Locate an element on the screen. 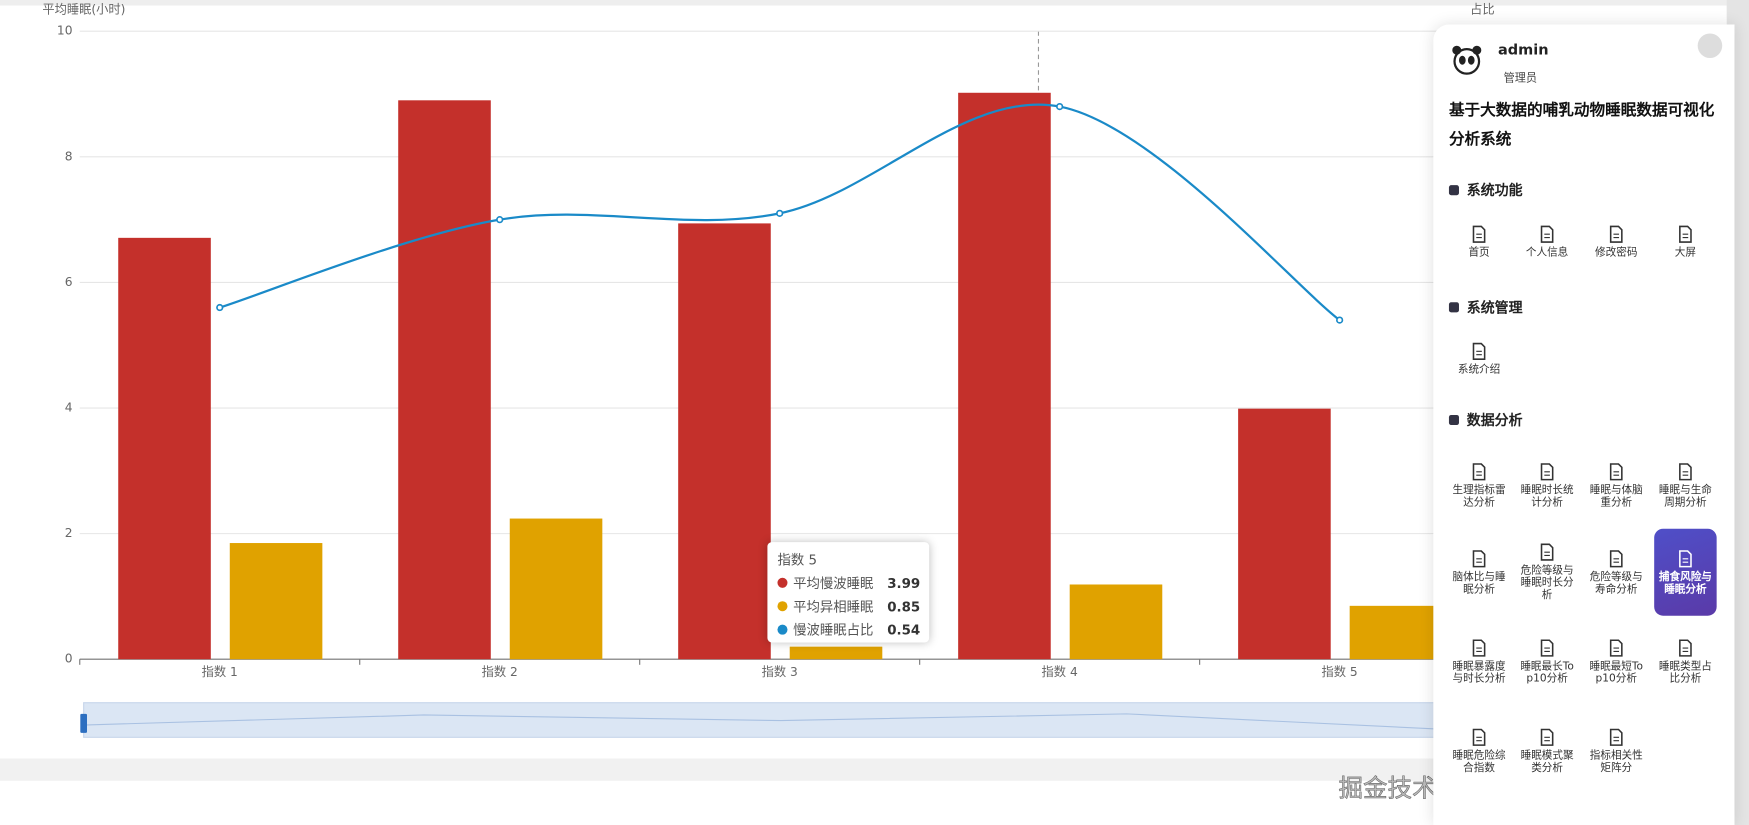 Image resolution: width=1749 pixels, height=825 pixels. top-band is located at coordinates (874, 3).